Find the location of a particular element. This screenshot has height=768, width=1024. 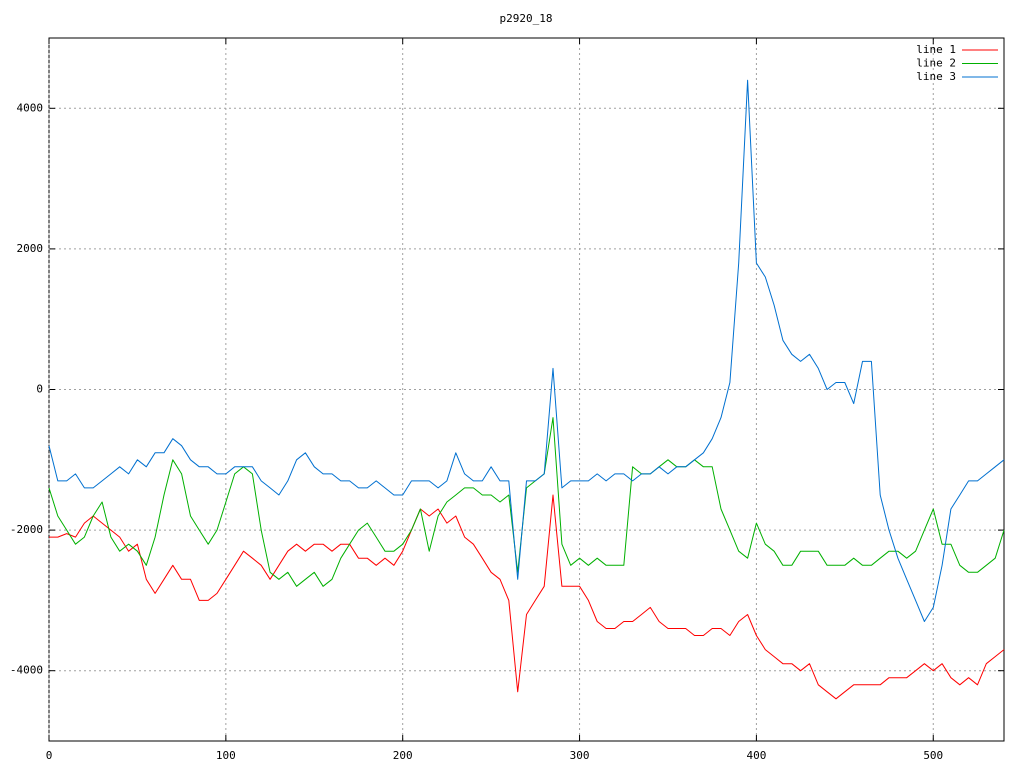

y-tick-label: -2000 is located at coordinates (26, 529).